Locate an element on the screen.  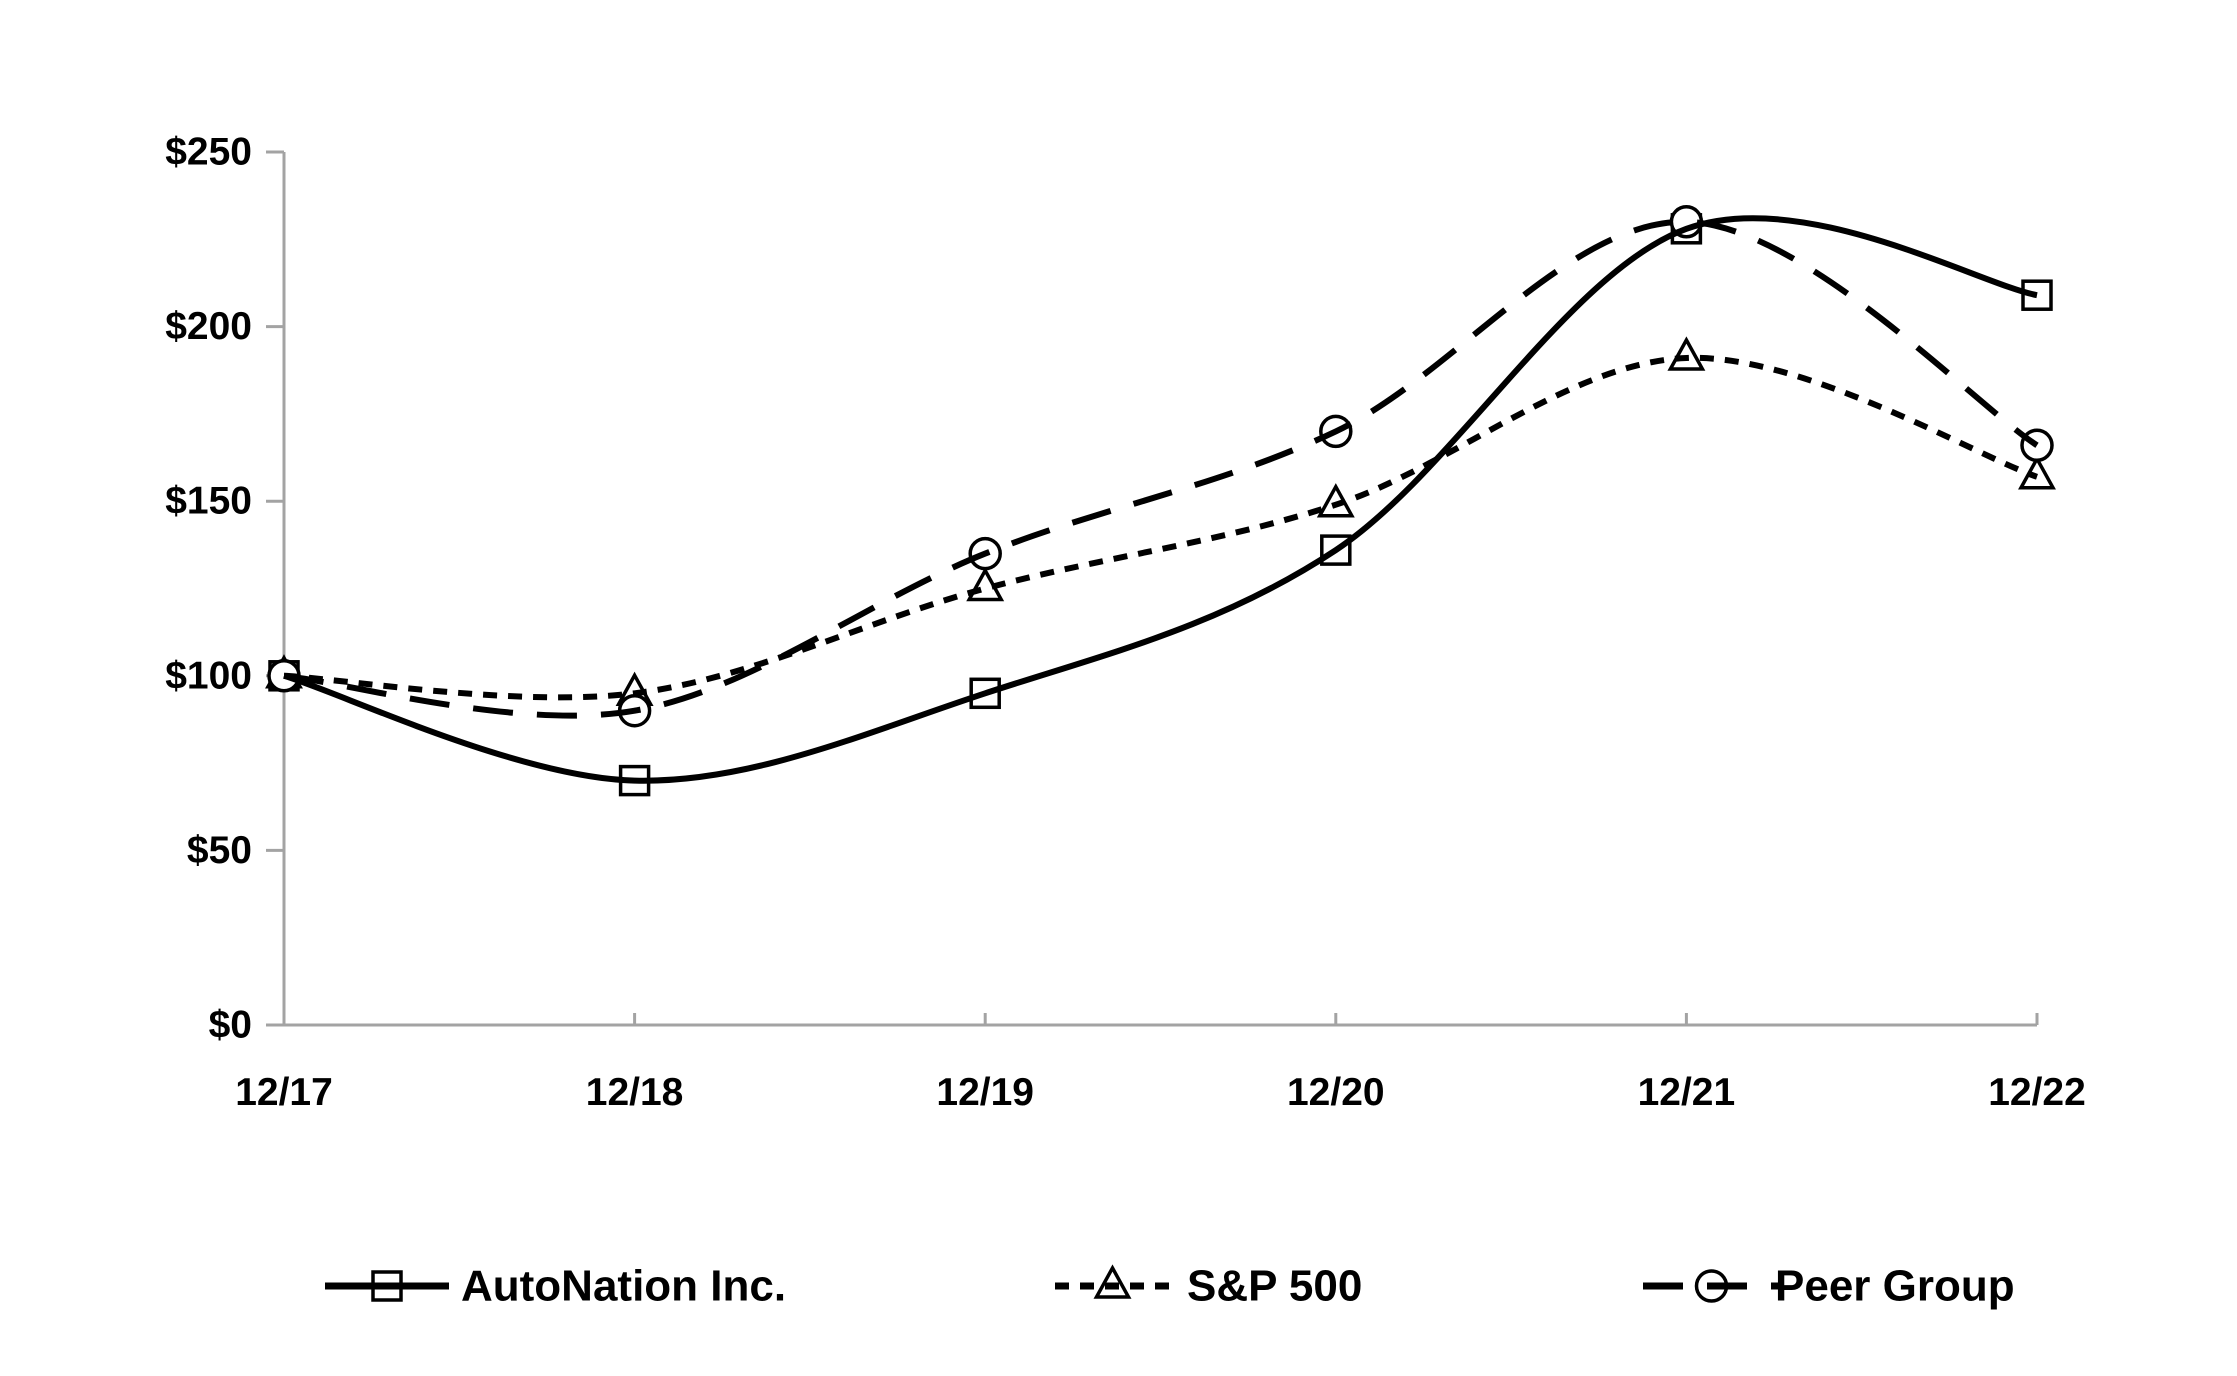
legend-label-peer-group: Peer Group is located at coordinates (1895, 1286).